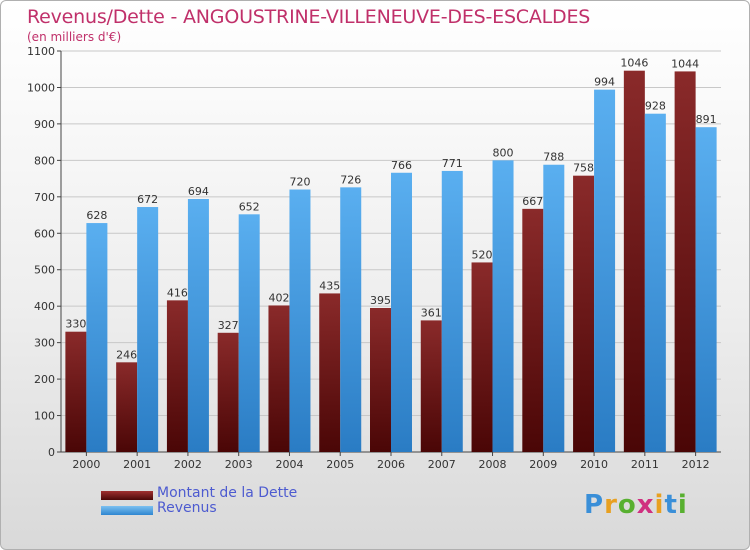 The height and width of the screenshot is (550, 750). Describe the element at coordinates (401, 165) in the screenshot. I see `data-label-revenue: 766` at that location.